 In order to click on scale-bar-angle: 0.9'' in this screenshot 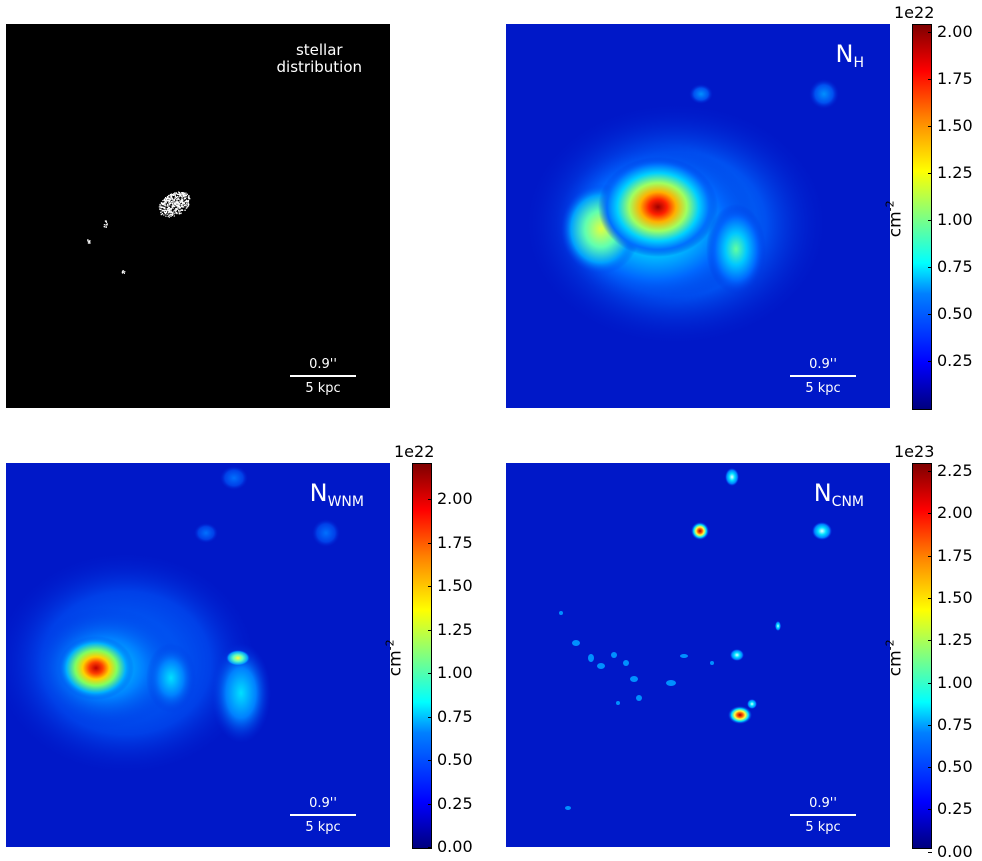, I will do `click(323, 364)`.